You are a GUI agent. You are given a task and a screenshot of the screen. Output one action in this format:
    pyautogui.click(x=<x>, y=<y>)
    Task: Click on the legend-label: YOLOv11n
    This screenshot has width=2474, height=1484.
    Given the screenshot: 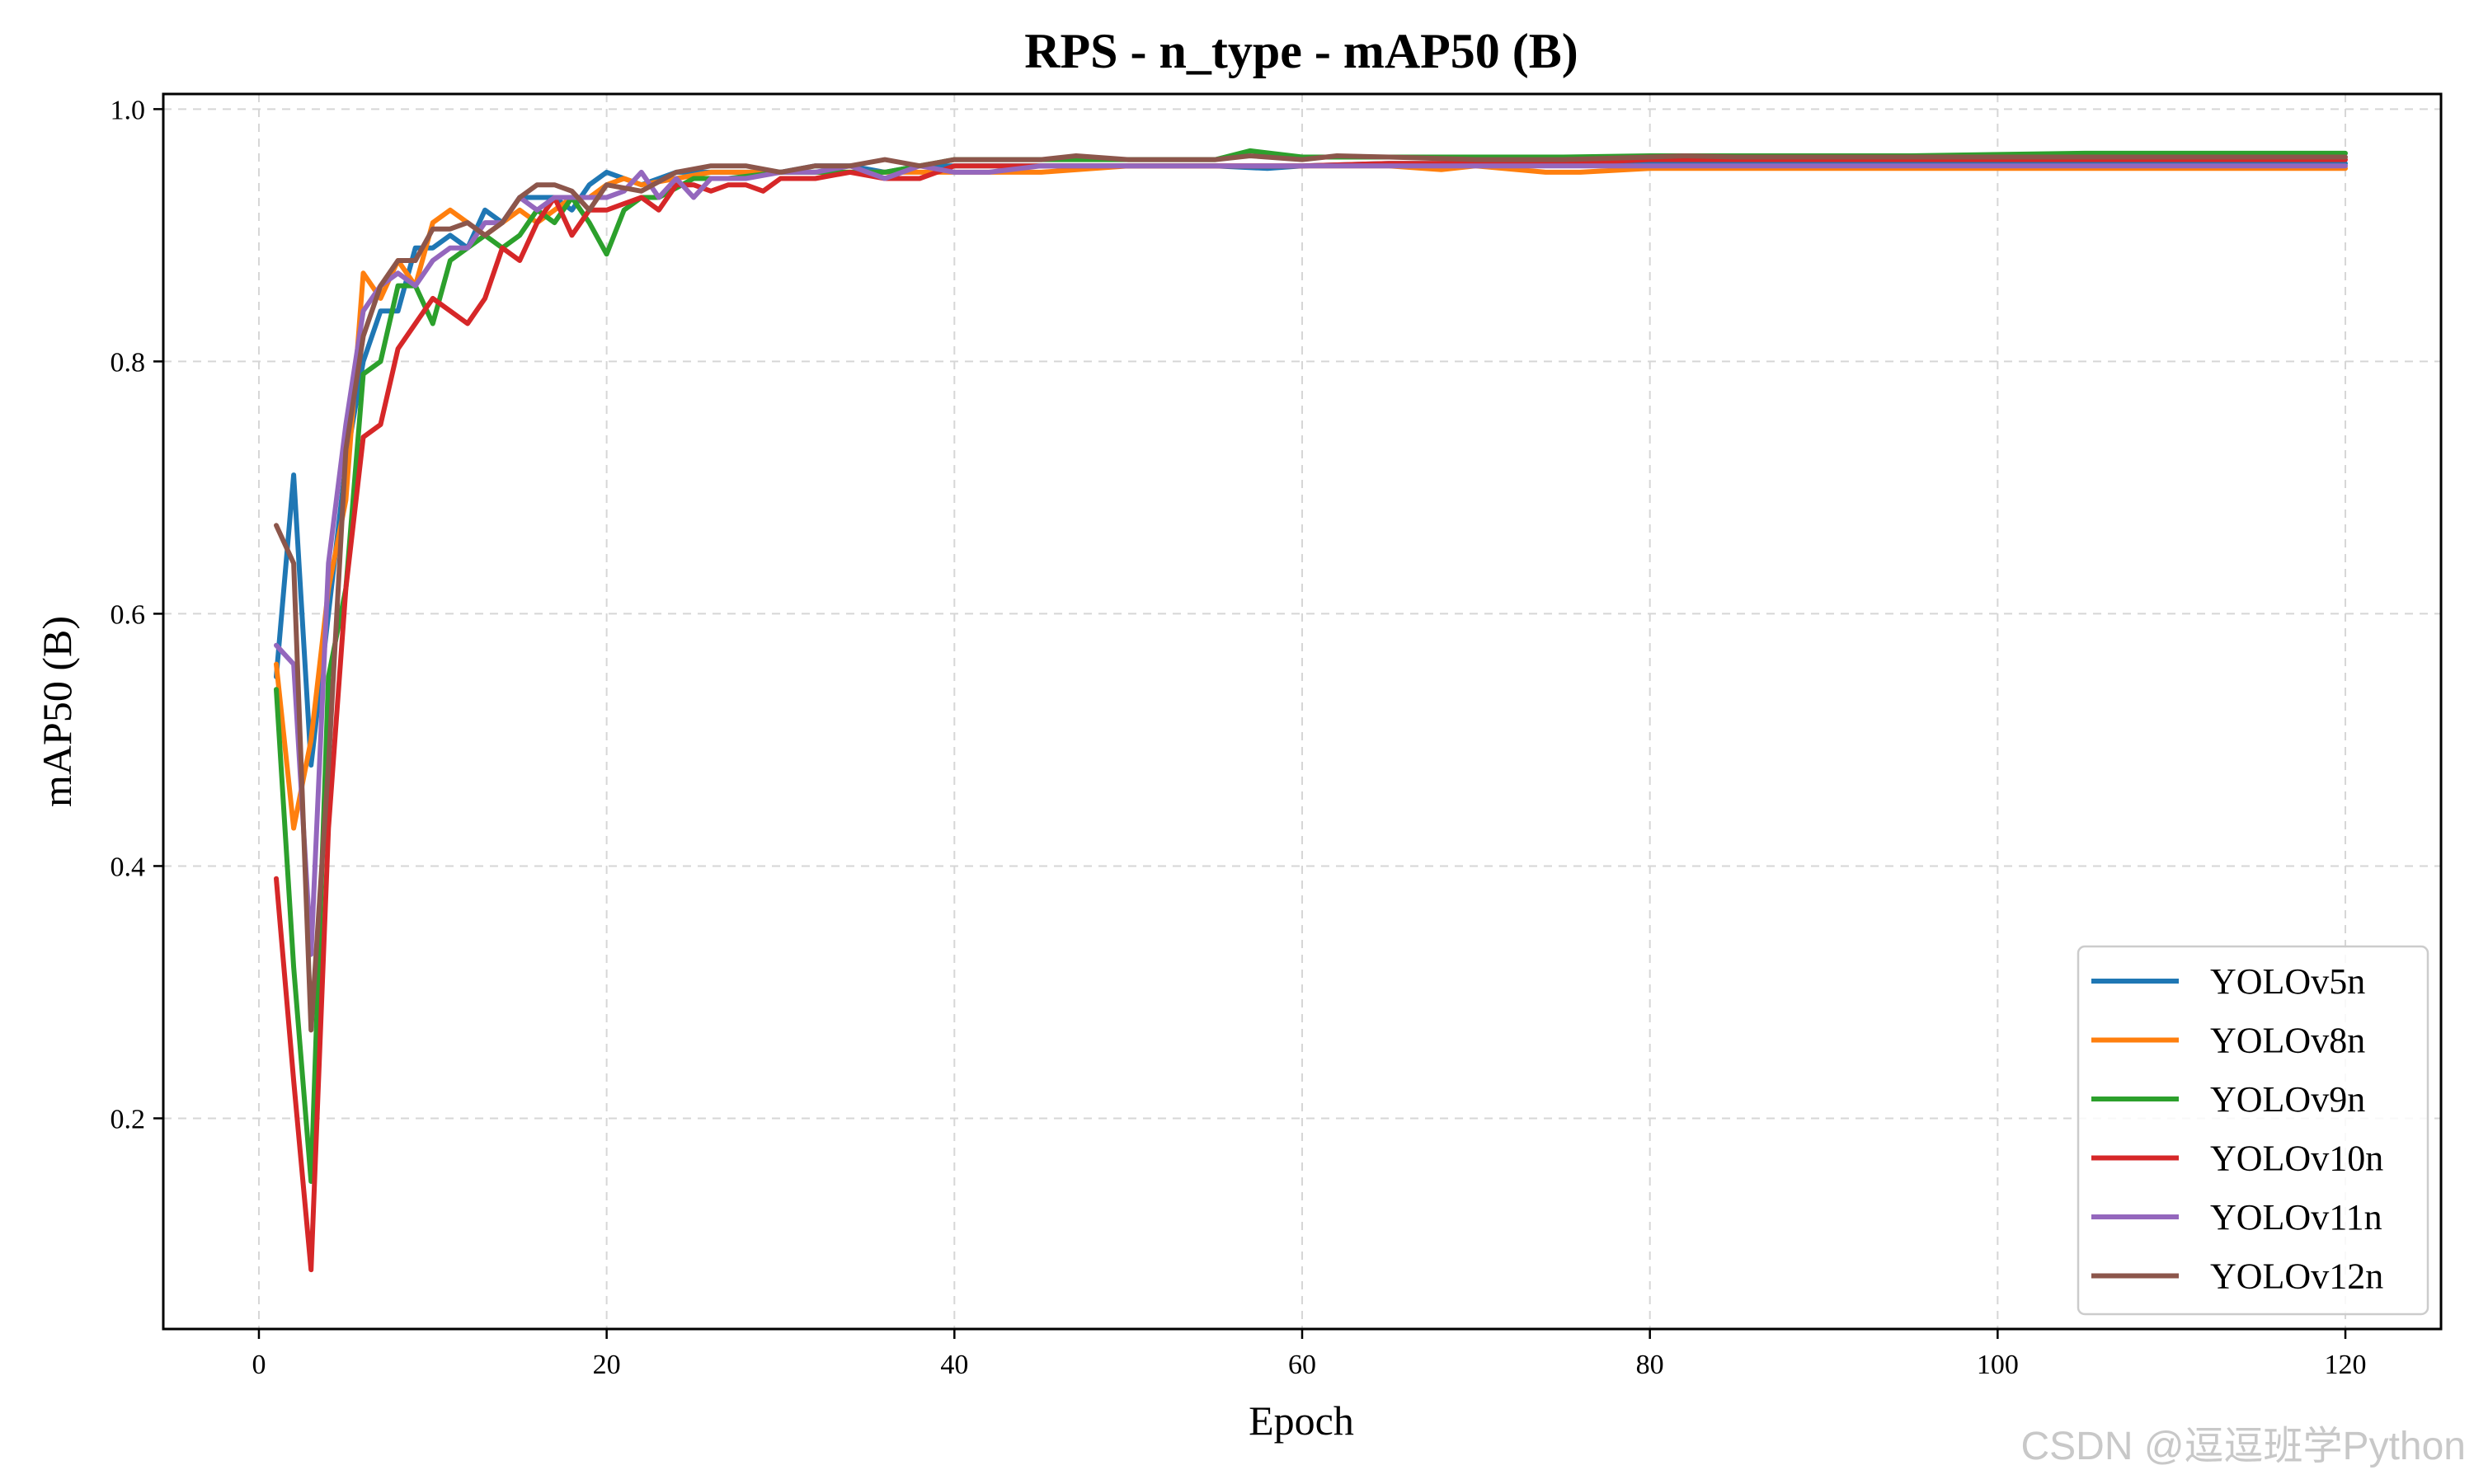 What is the action you would take?
    pyautogui.click(x=2296, y=1217)
    